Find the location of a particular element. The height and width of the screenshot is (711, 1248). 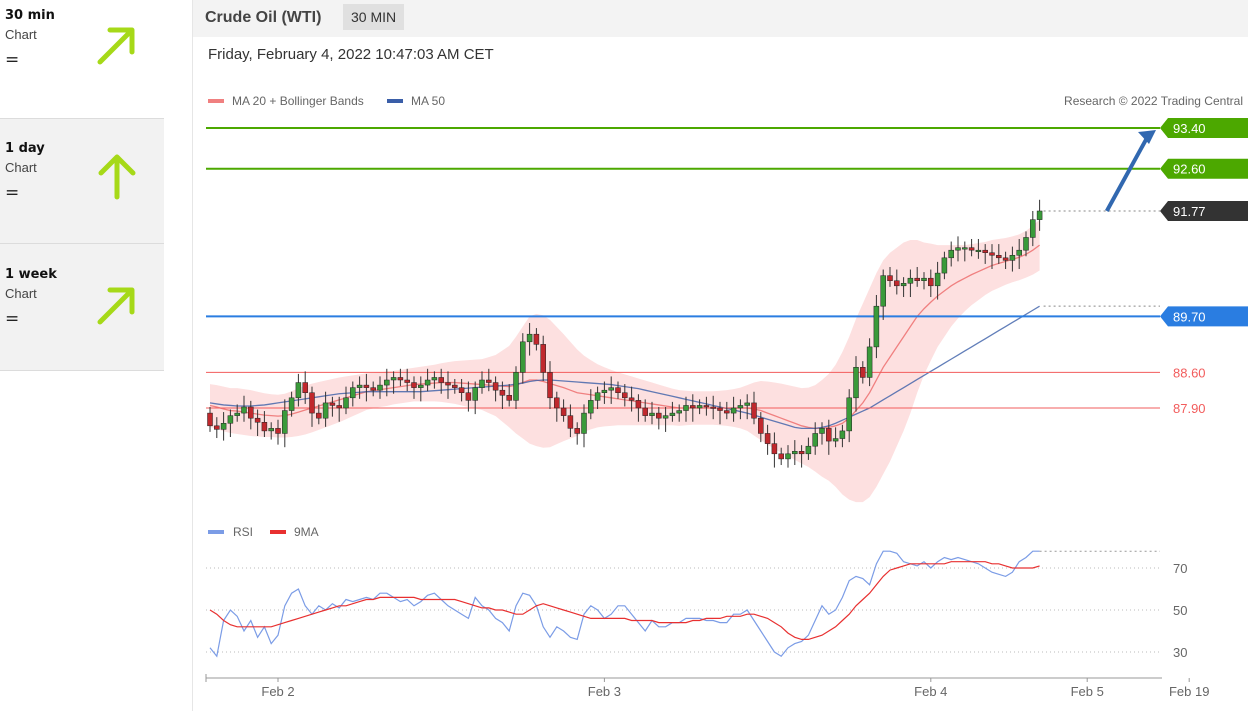

level-label: 87.90 is located at coordinates (1189, 408).